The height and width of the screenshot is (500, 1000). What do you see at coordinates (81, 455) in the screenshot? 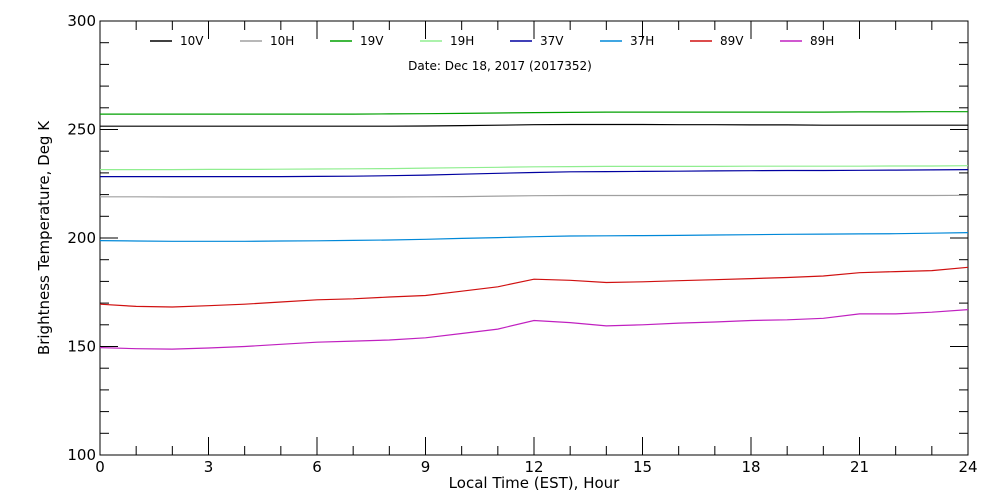
I see `y-tick-label: 100` at bounding box center [81, 455].